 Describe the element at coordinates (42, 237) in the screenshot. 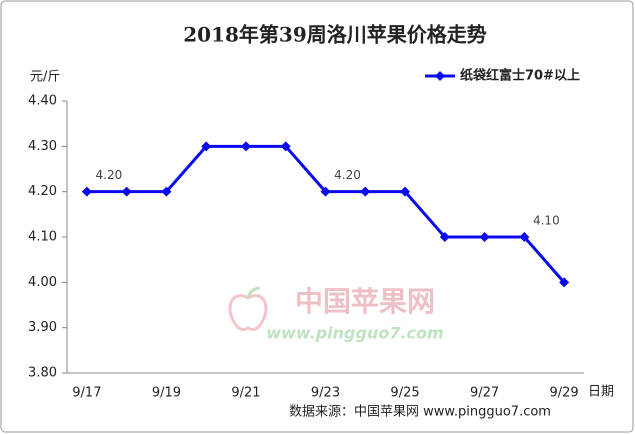

I see `y-tick-label: 4.10` at that location.